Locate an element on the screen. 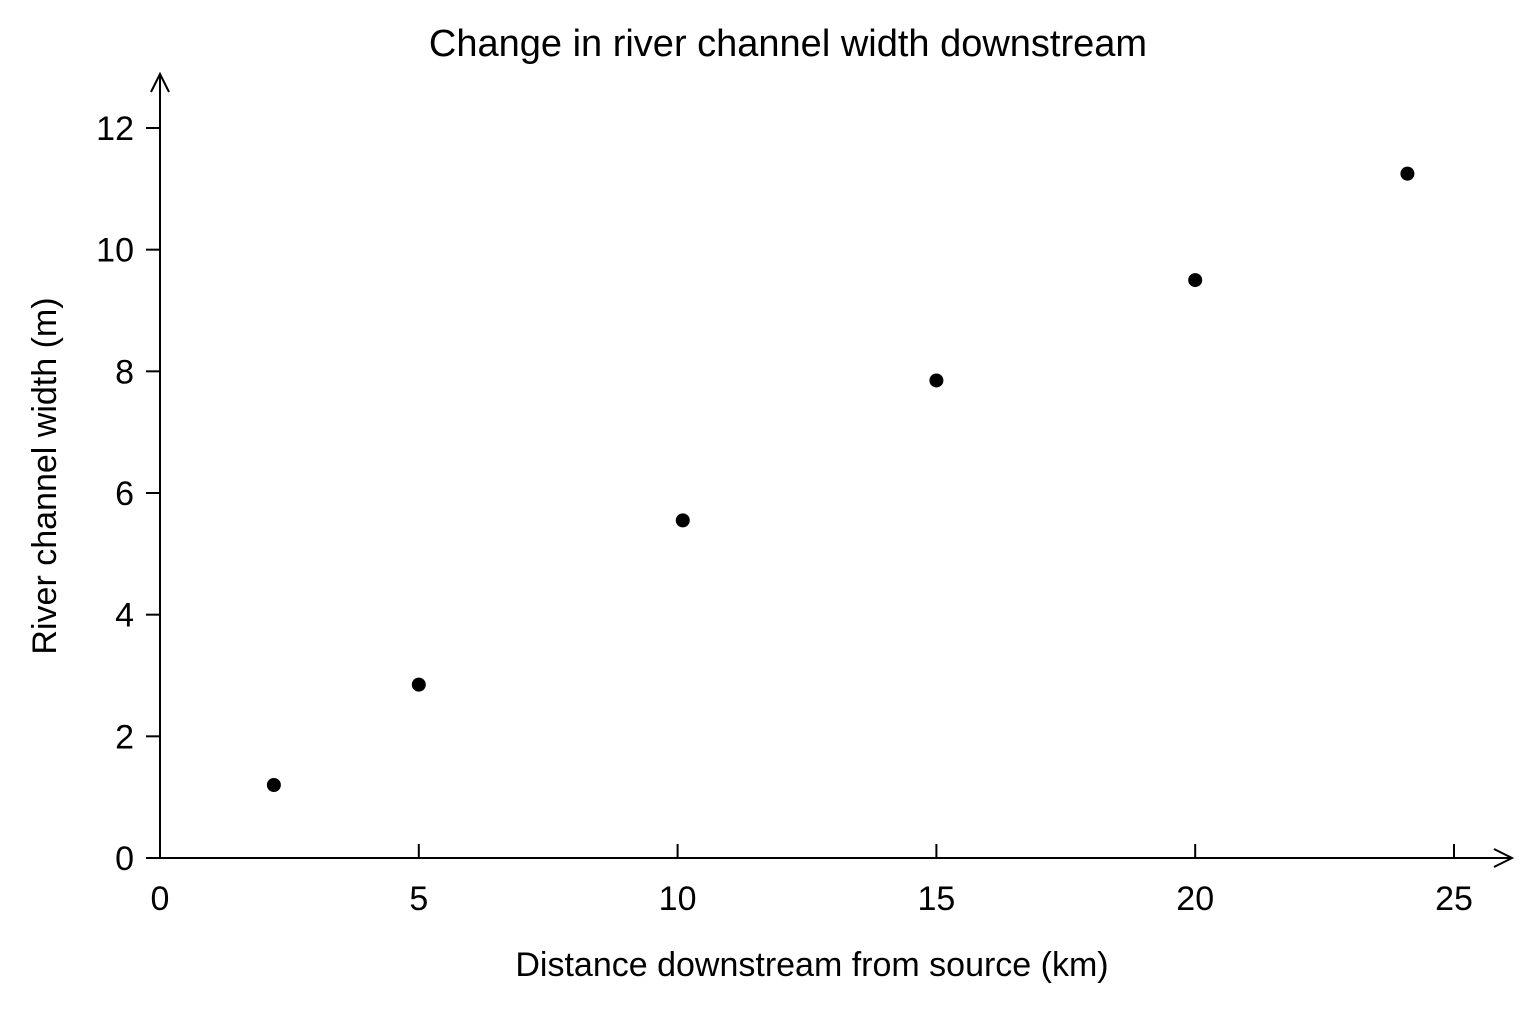 Image resolution: width=1536 pixels, height=1024 pixels. y-tick-label: 8 is located at coordinates (124, 372).